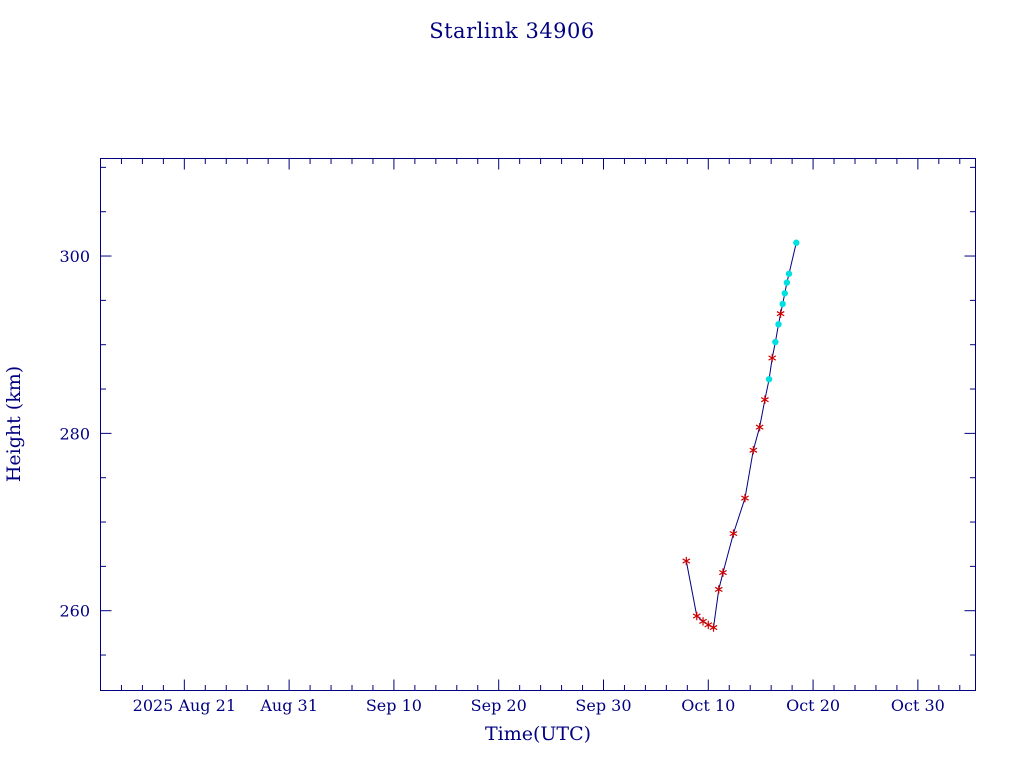 This screenshot has height=768, width=1024. I want to click on x-tick-label: Sep 30, so click(603, 705).